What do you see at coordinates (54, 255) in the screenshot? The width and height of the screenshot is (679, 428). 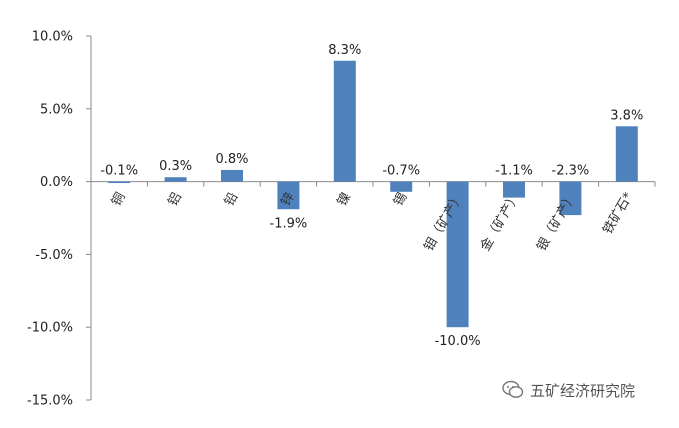 I see `y-tick-label: -5.0%` at bounding box center [54, 255].